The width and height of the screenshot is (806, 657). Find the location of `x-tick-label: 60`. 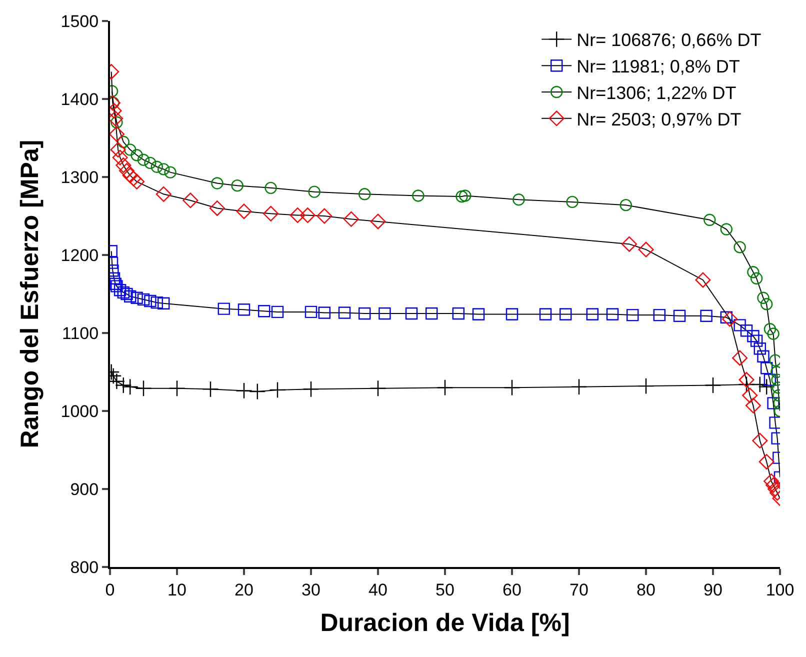

x-tick-label: 60 is located at coordinates (512, 590).